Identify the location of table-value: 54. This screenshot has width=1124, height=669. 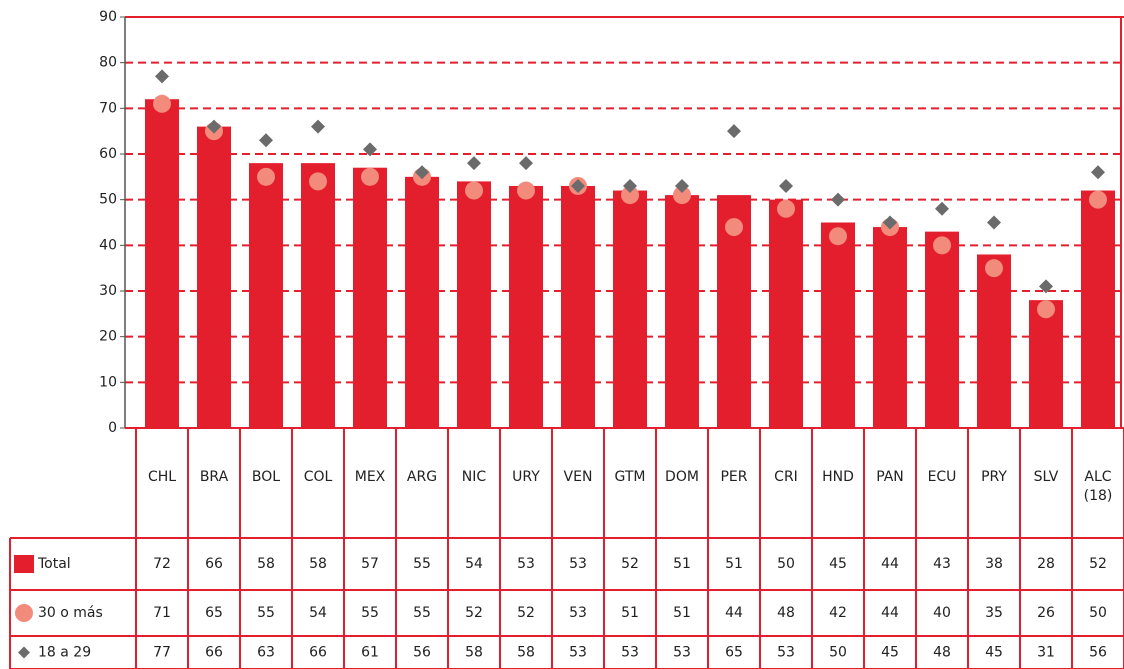
(474, 564).